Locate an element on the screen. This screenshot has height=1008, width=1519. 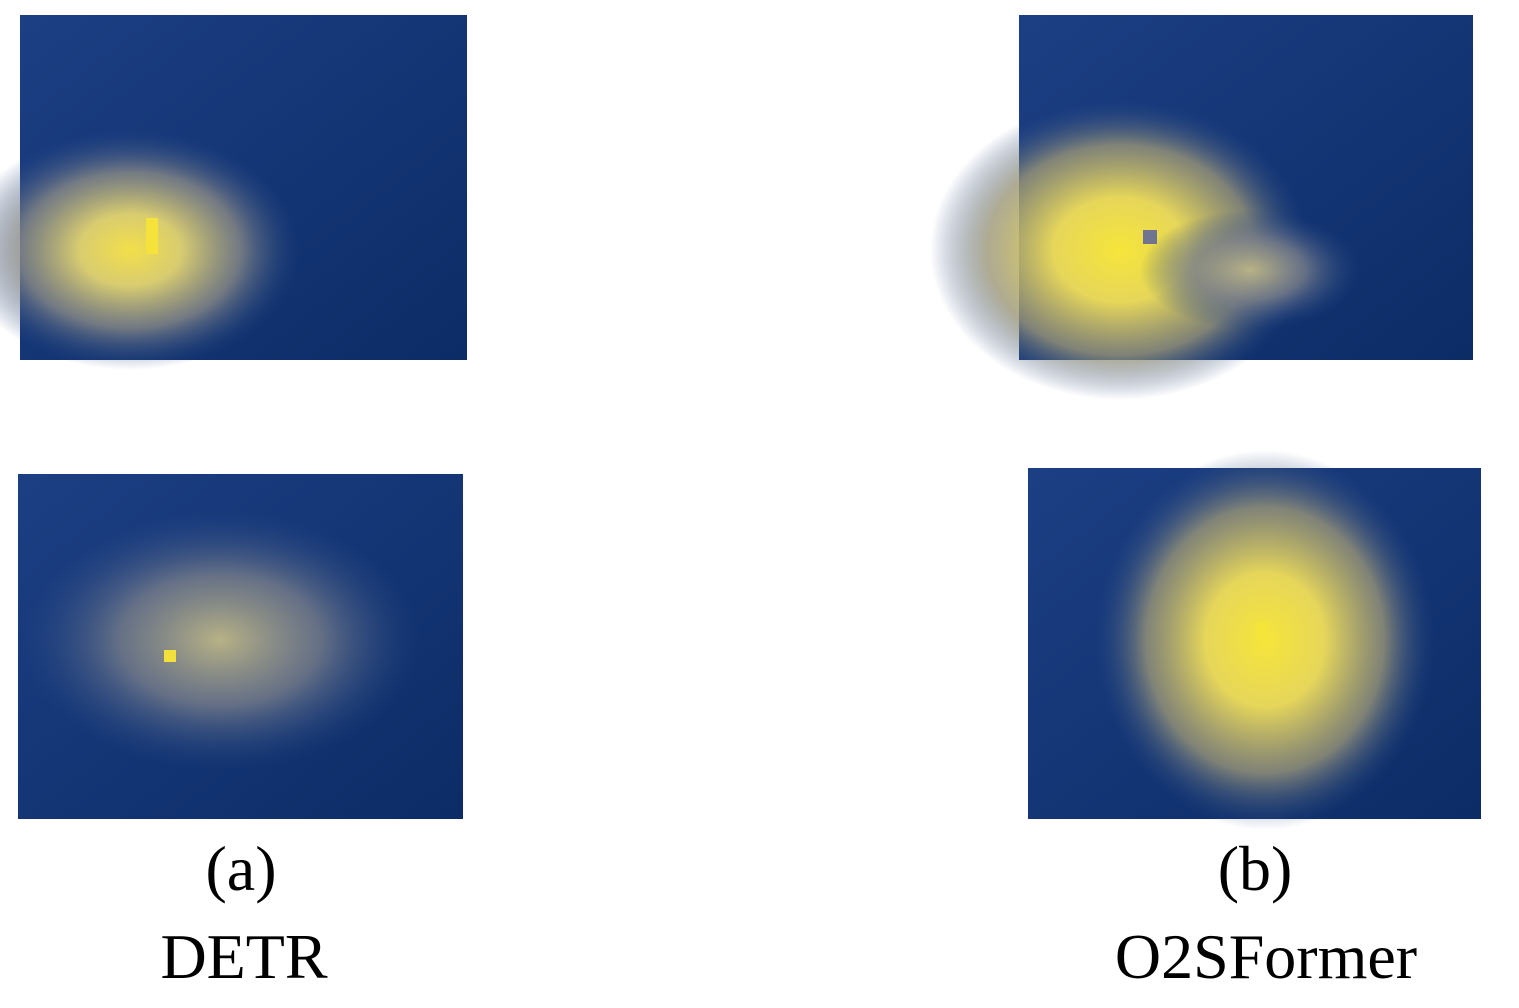
heatmap-bottom-right is located at coordinates (1254, 640).